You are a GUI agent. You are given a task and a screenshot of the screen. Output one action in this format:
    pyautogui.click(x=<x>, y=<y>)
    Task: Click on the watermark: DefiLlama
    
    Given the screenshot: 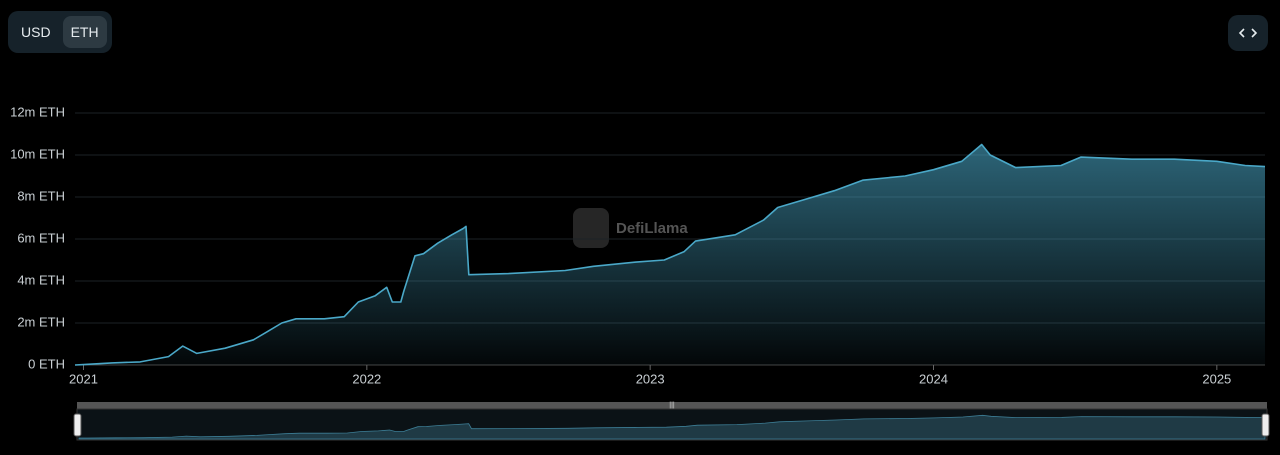 What is the action you would take?
    pyautogui.click(x=630, y=228)
    